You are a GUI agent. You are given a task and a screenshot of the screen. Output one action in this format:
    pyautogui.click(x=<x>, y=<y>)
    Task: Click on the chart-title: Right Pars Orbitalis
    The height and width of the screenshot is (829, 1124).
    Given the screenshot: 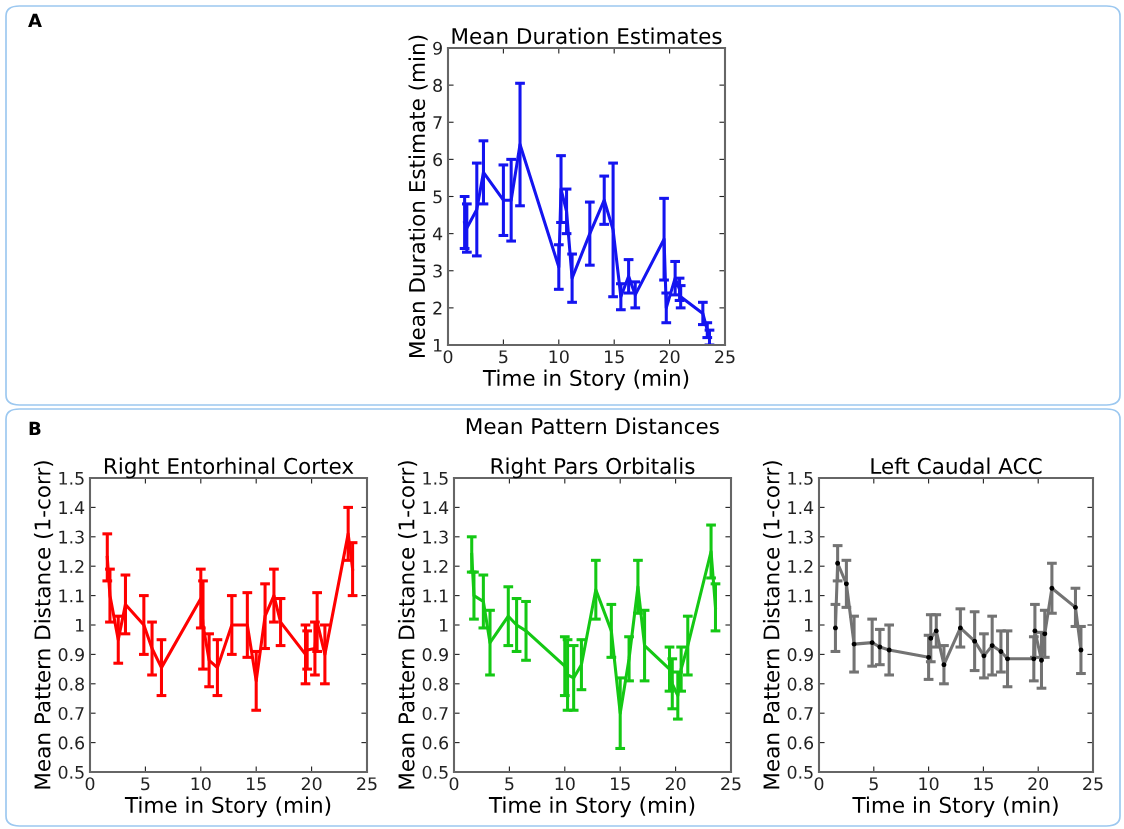 What is the action you would take?
    pyautogui.click(x=593, y=468)
    